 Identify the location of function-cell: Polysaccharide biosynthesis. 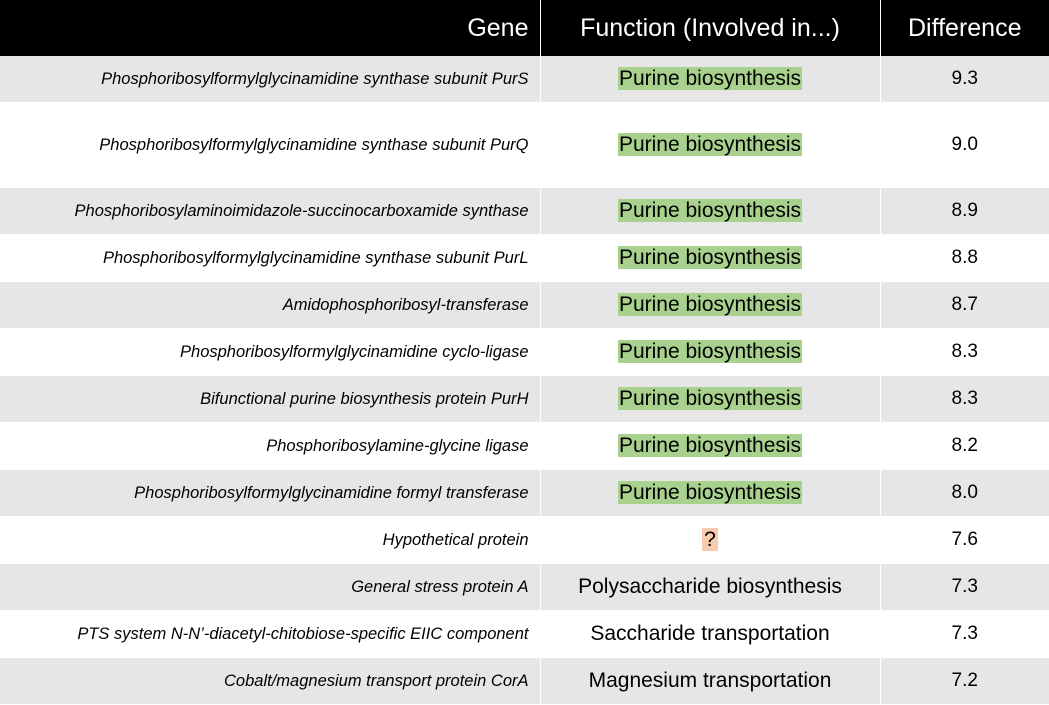
(710, 587).